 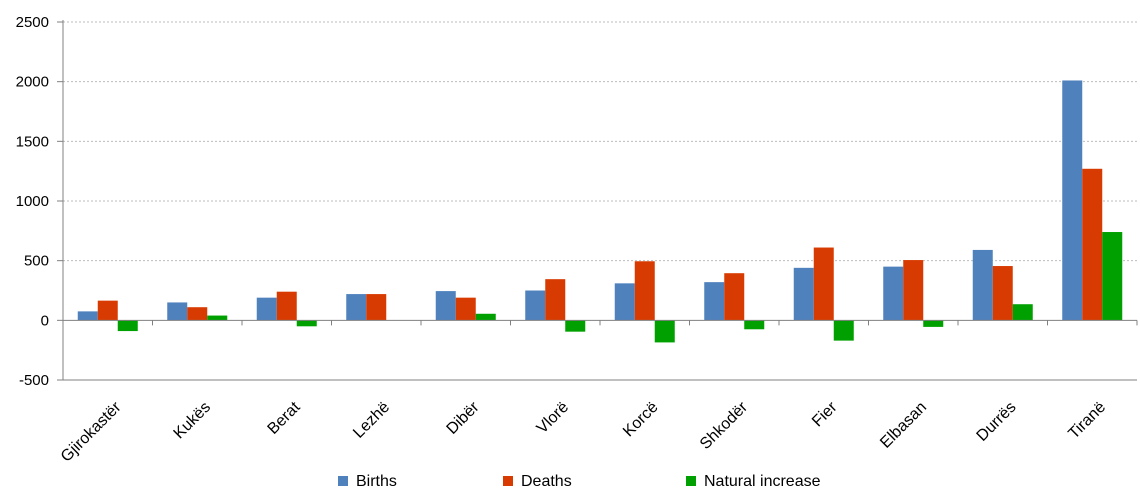 I want to click on y-tick-label: 2500, so click(x=32, y=22).